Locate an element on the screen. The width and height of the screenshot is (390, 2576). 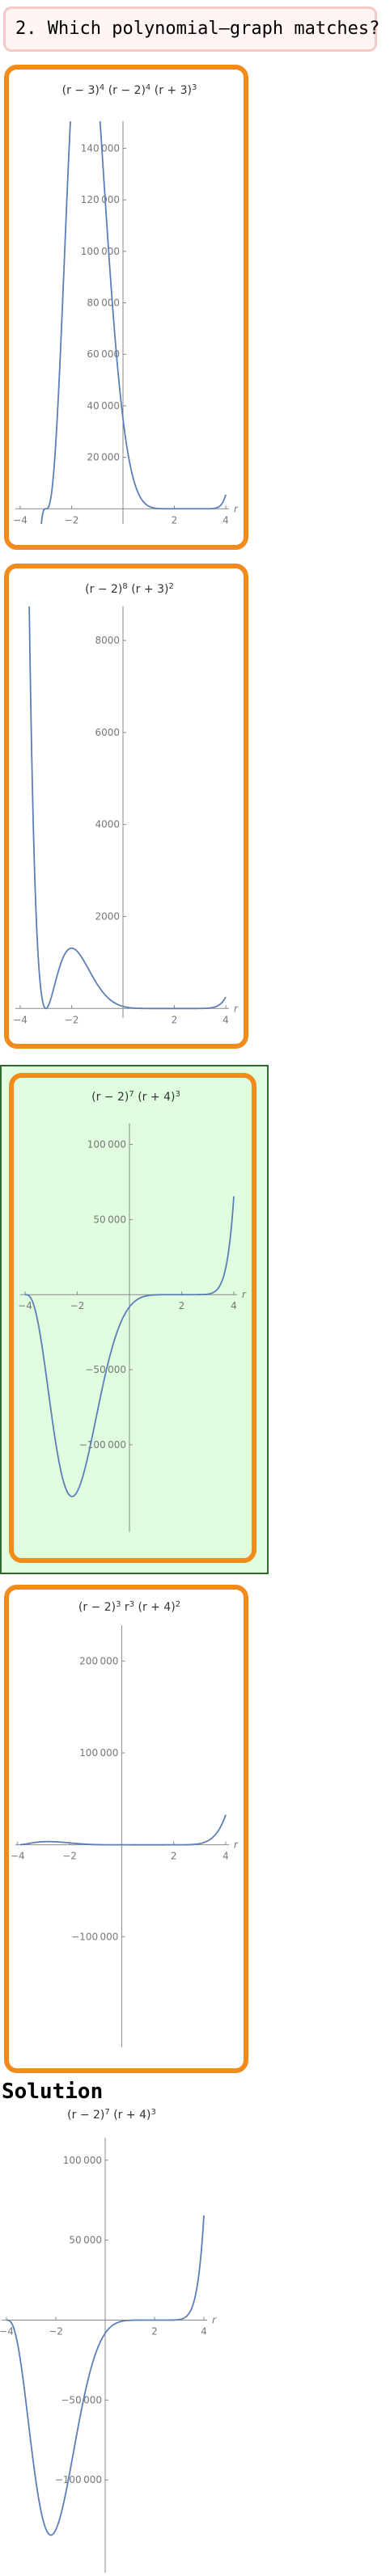
y-tick-label: 40 000 is located at coordinates (104, 406).